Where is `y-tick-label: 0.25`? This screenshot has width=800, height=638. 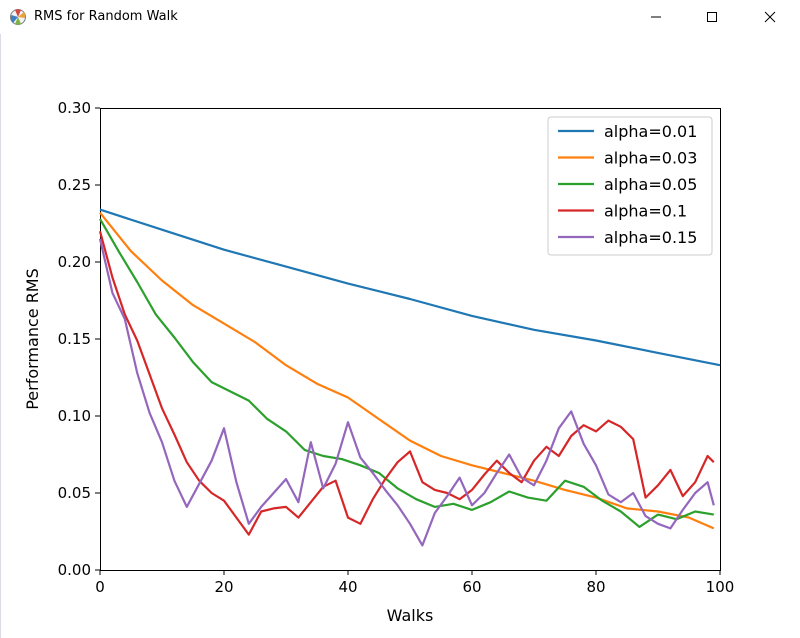 y-tick-label: 0.25 is located at coordinates (74, 185).